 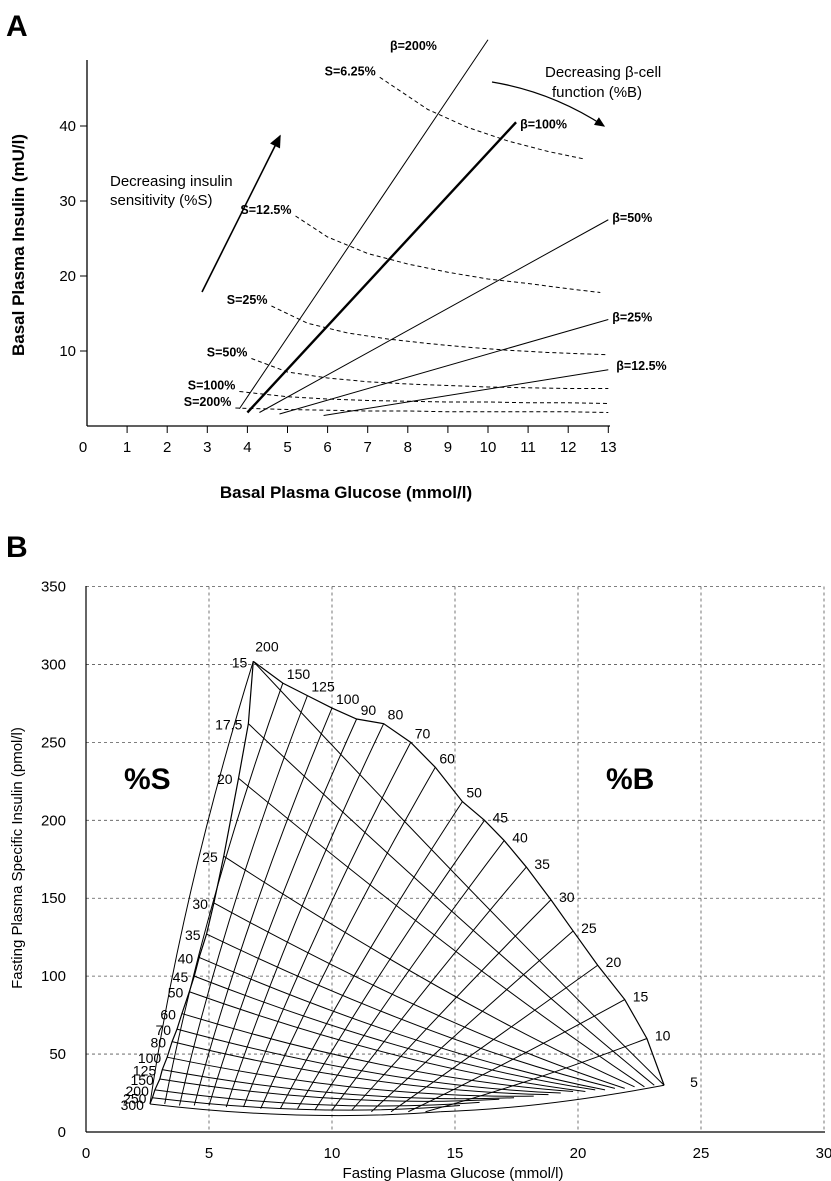 I want to click on panel-a-beta-line-label: β=12.5%, so click(x=641, y=366).